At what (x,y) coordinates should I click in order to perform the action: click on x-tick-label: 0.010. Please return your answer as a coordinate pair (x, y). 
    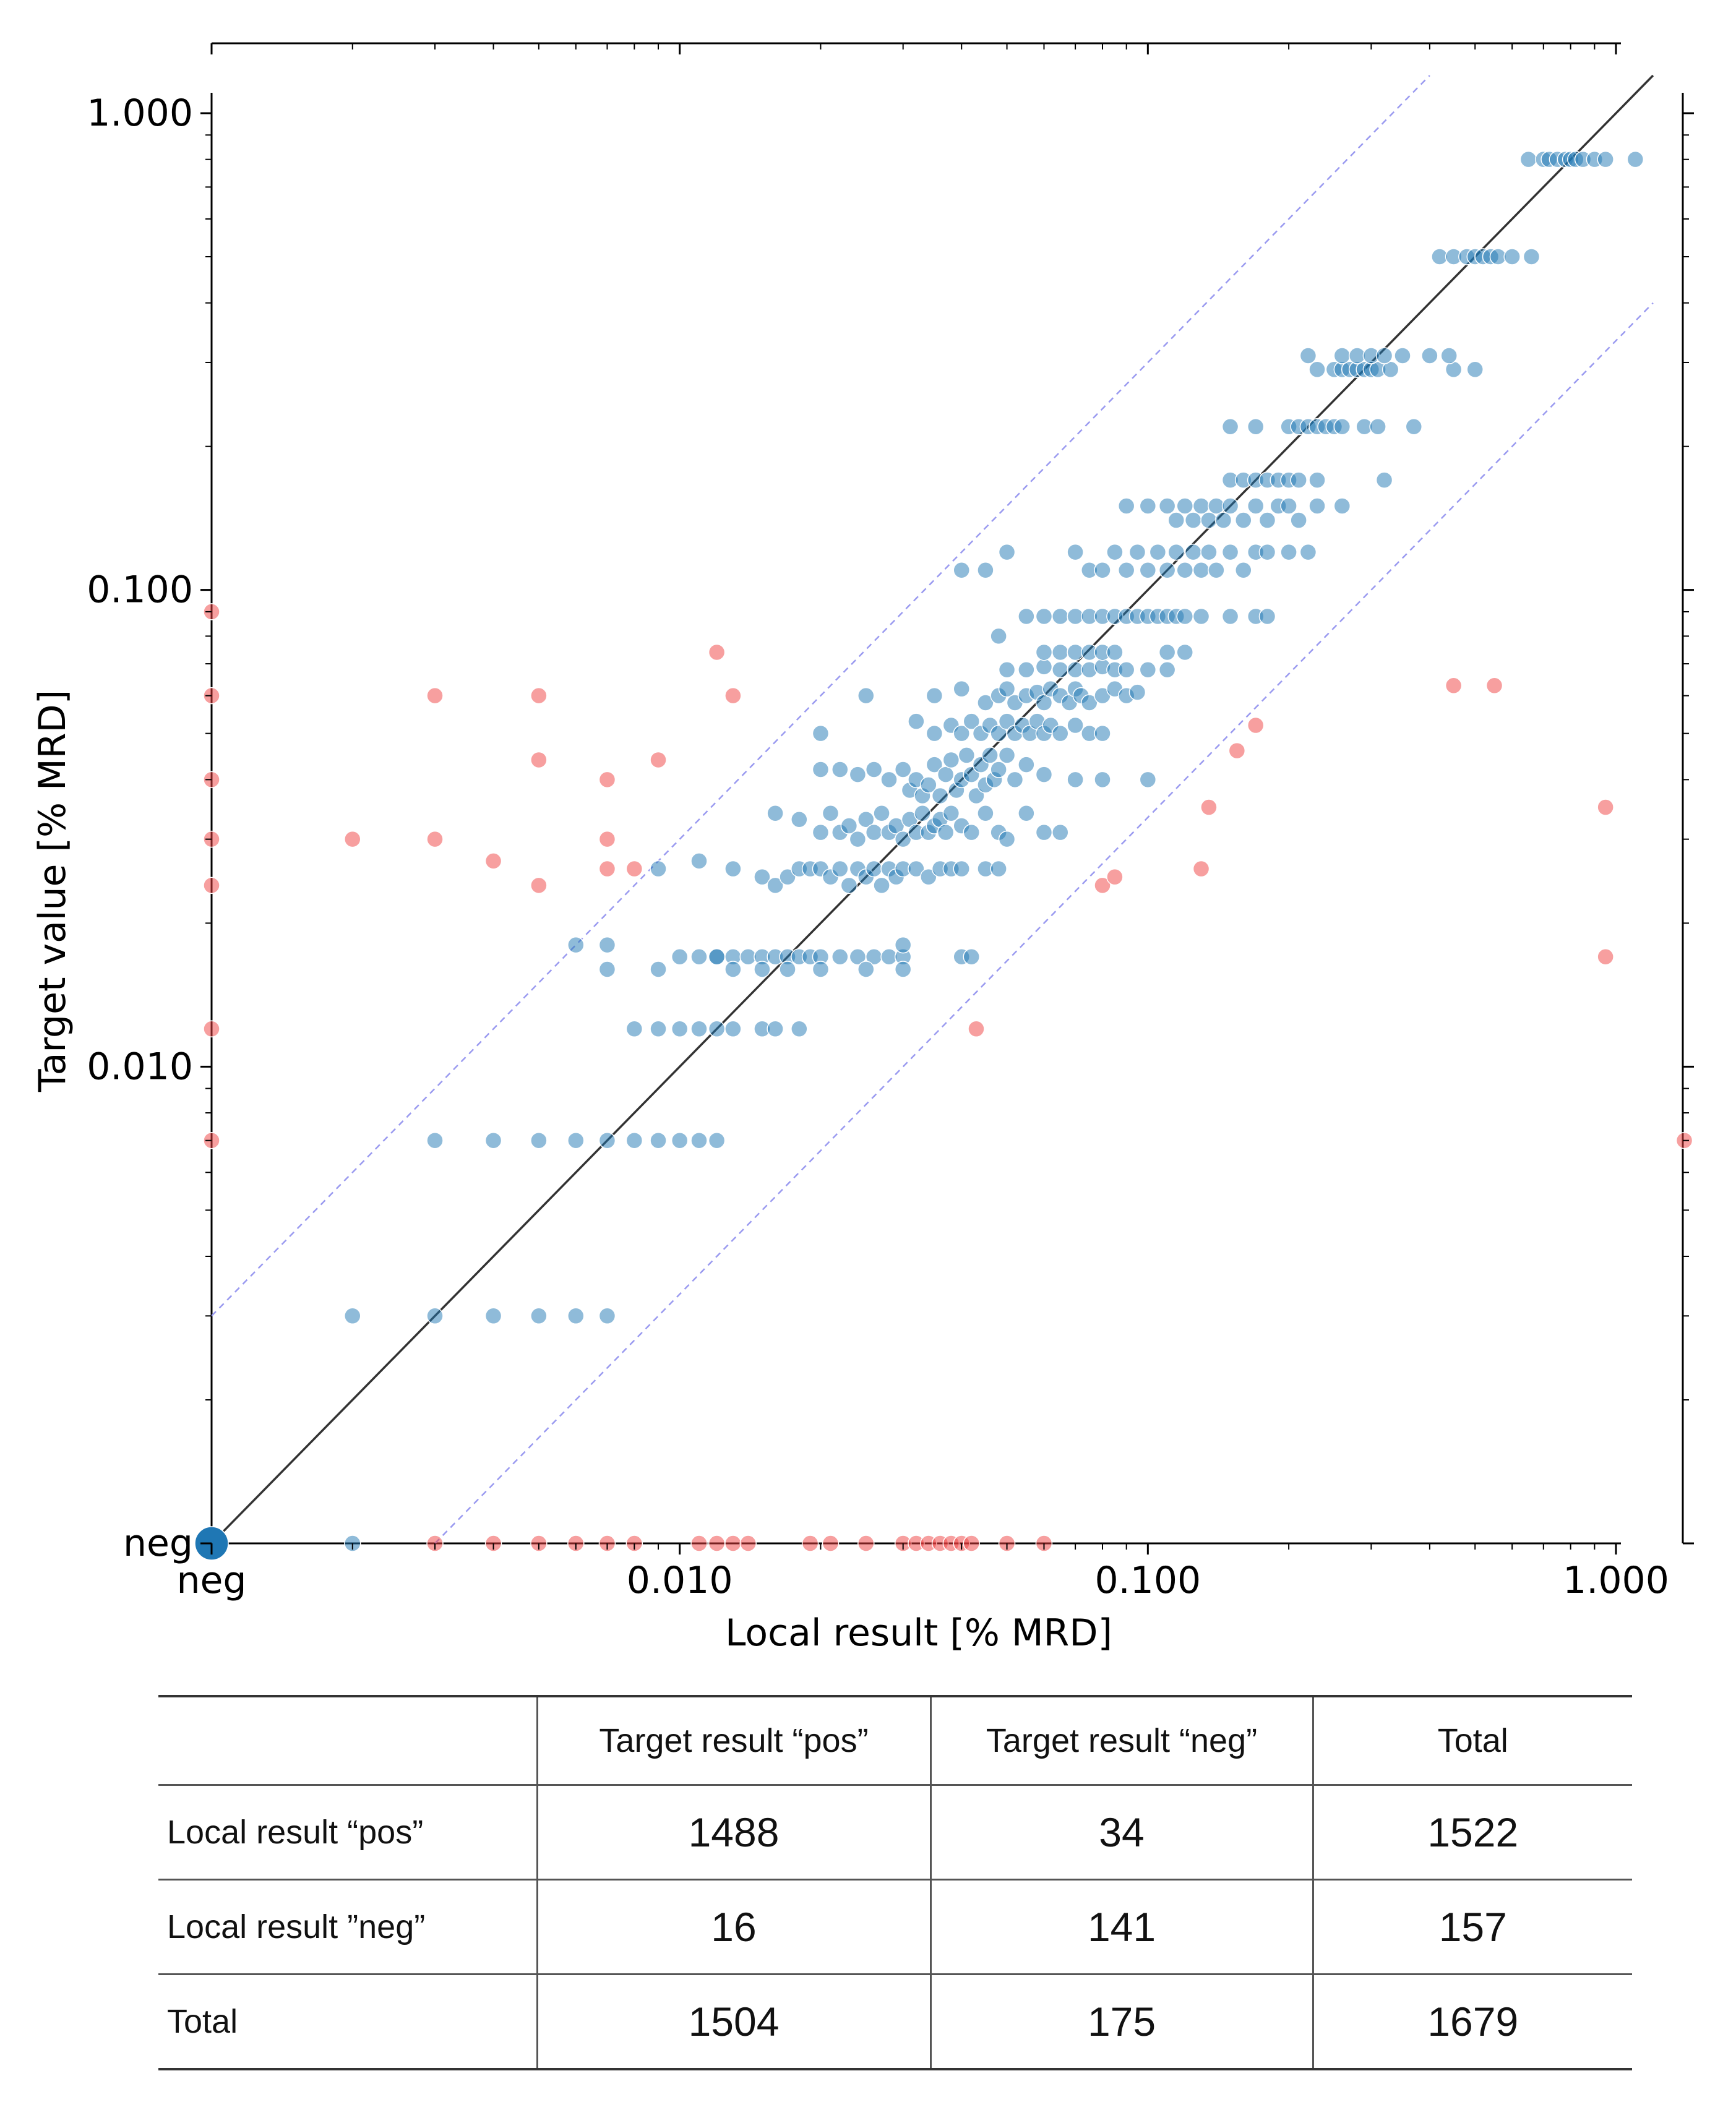
    Looking at the image, I should click on (680, 1580).